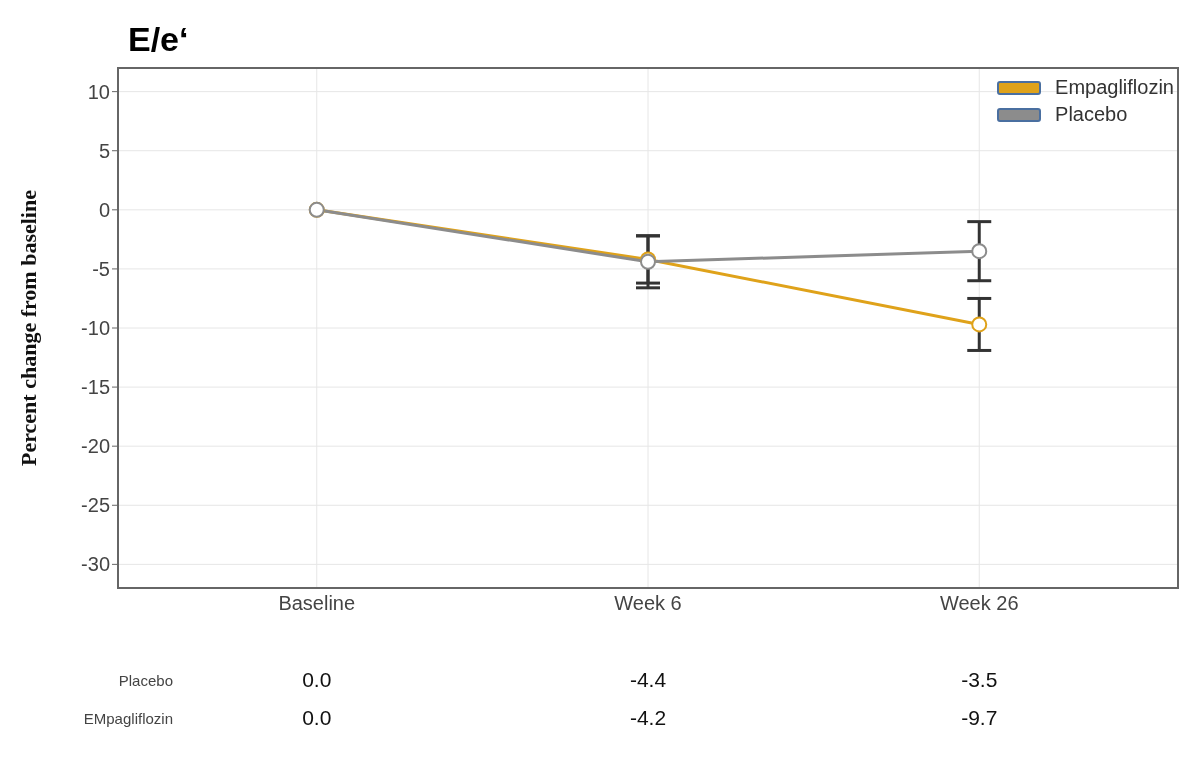  What do you see at coordinates (648, 603) in the screenshot?
I see `x-tick-label: Week 6` at bounding box center [648, 603].